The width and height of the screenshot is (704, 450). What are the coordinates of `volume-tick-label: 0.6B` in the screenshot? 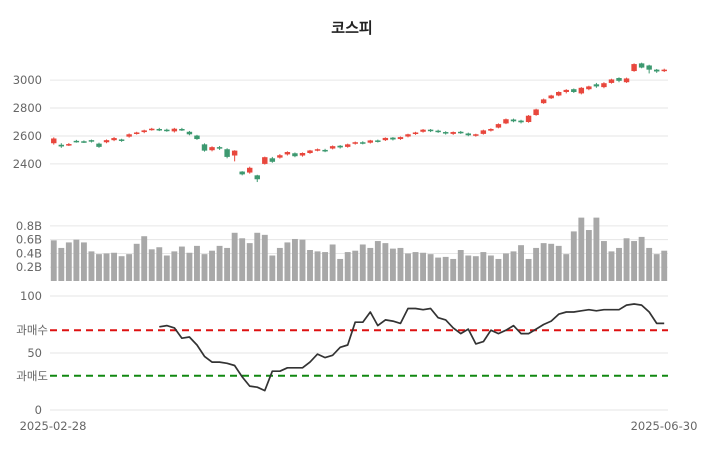 It's located at (29, 240).